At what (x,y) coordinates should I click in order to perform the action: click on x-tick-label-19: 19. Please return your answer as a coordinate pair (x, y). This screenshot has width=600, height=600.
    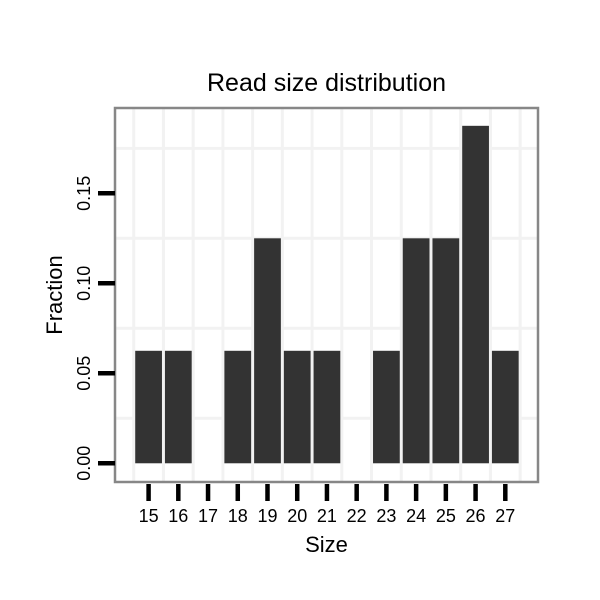
    Looking at the image, I should click on (267, 516).